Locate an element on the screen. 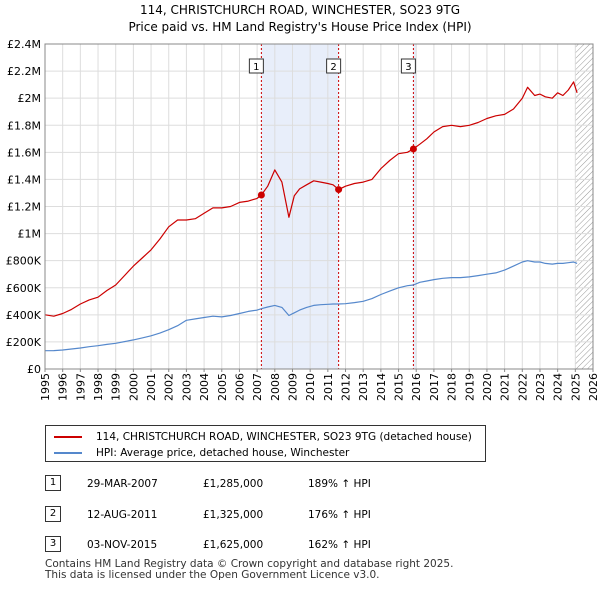  x-tick-label: 2005 is located at coordinates (222, 387).